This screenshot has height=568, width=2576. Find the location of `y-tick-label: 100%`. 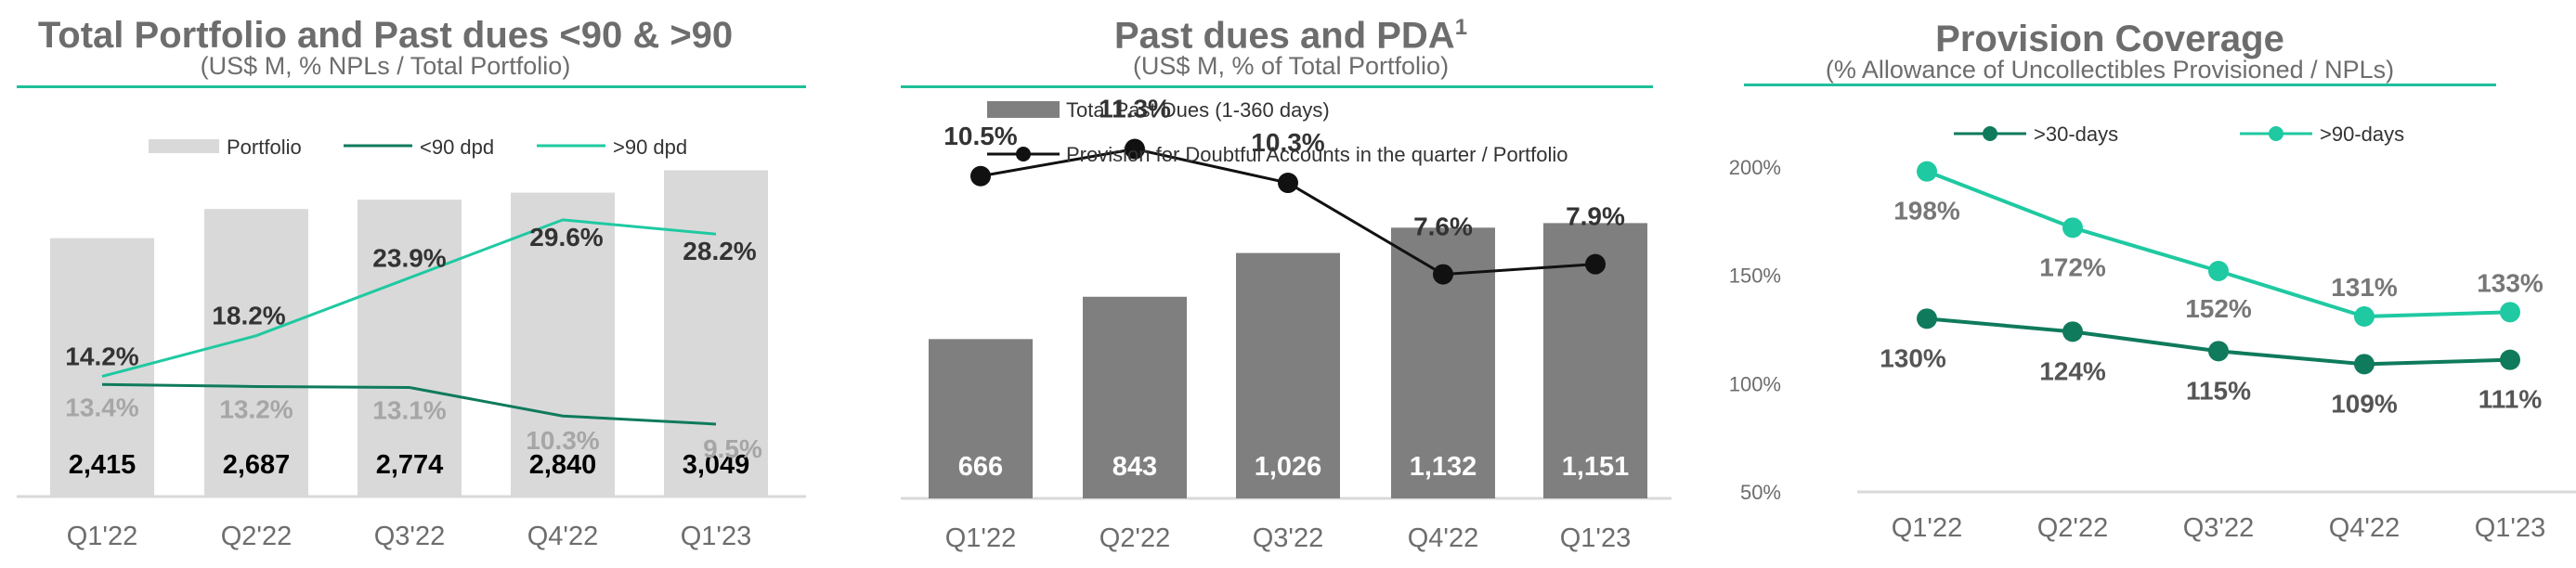

y-tick-label: 100% is located at coordinates (1755, 383).